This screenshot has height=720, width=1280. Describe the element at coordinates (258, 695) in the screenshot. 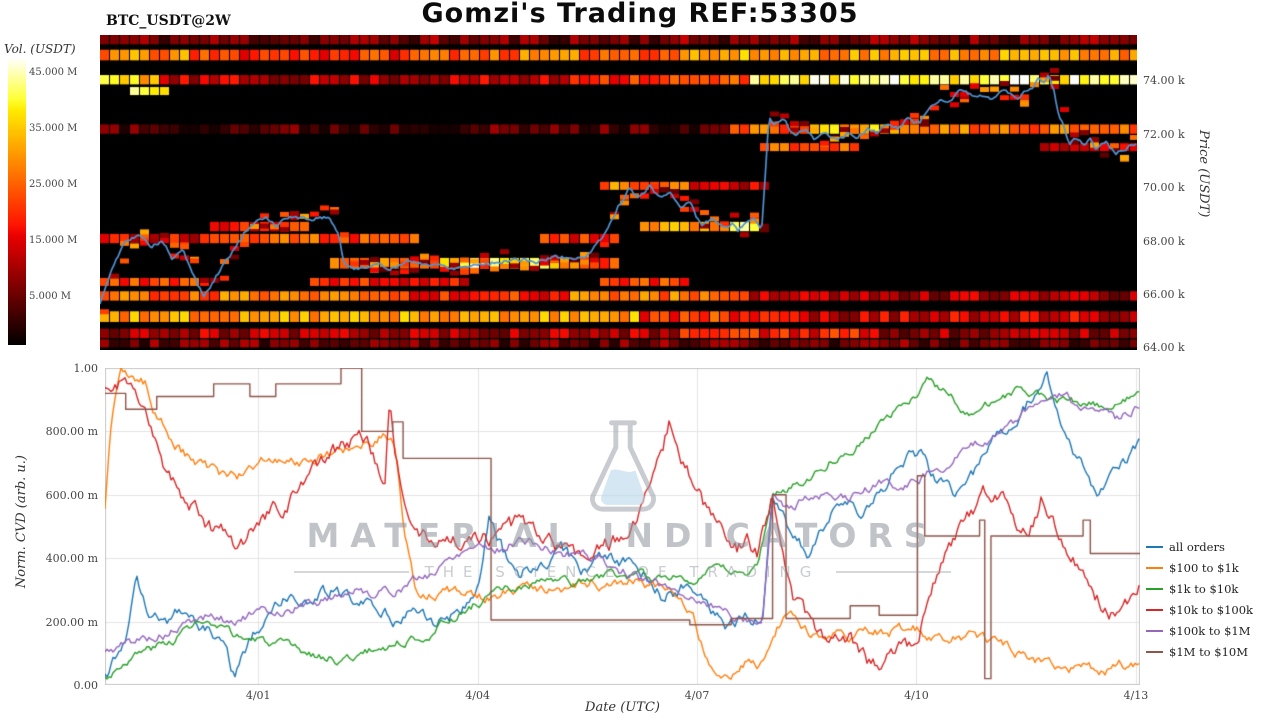

I see `date-tick-label: 4/01` at that location.